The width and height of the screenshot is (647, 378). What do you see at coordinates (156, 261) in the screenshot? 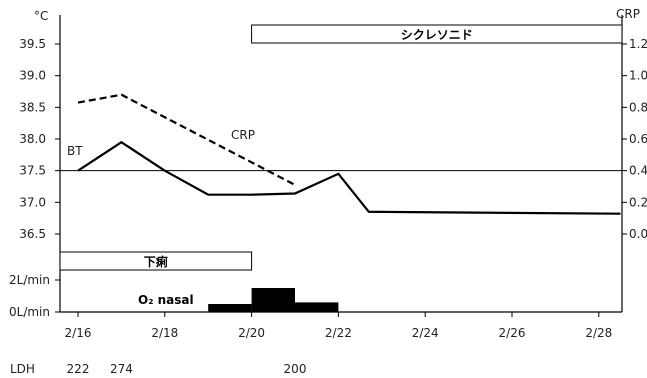
I see `treatment-bar-label: 下痢` at bounding box center [156, 261].